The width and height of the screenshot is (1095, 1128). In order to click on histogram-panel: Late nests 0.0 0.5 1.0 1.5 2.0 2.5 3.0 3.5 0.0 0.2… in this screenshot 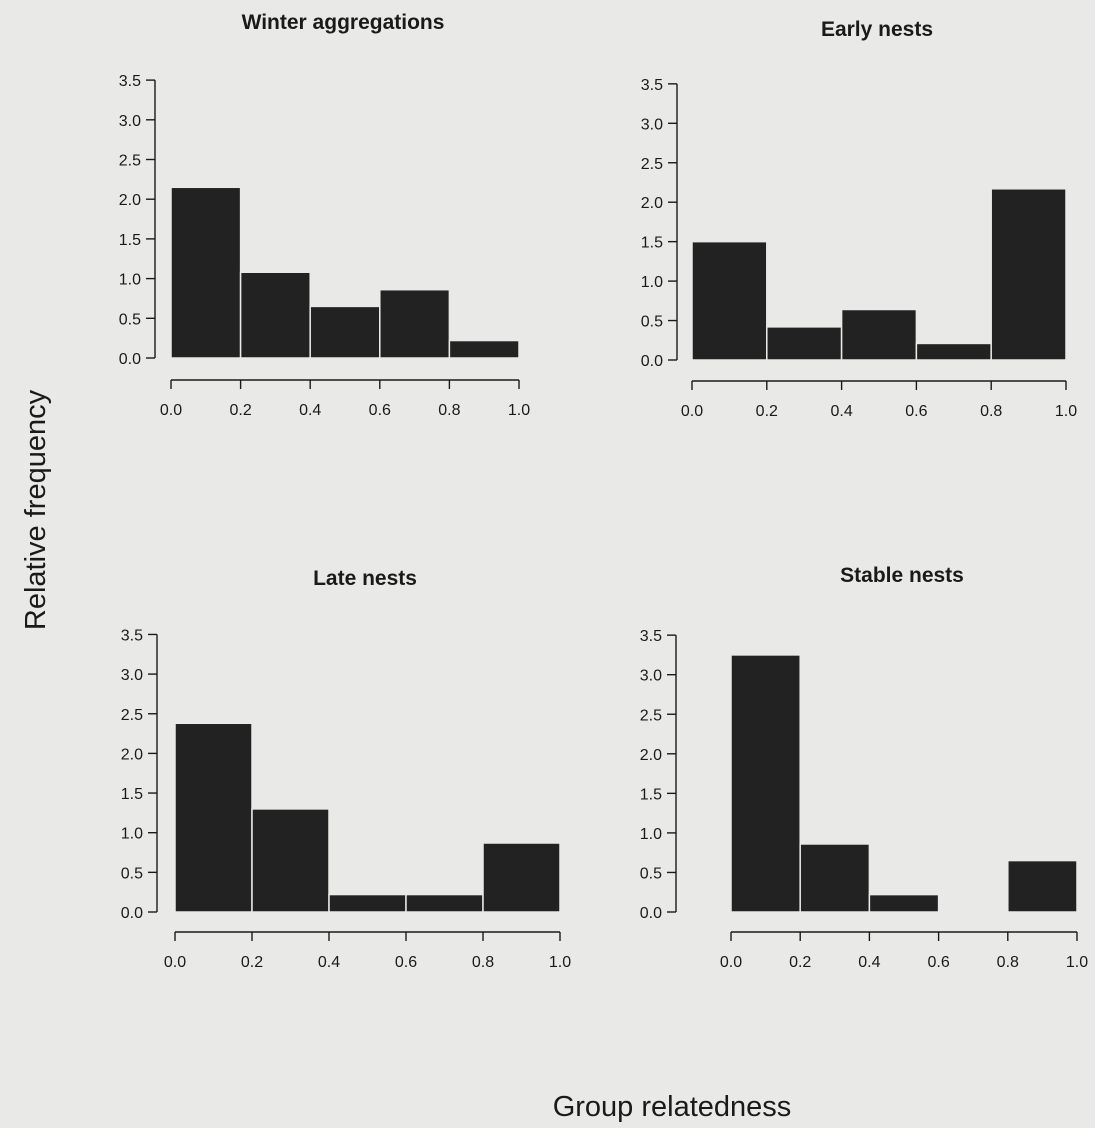, I will do `click(346, 769)`.